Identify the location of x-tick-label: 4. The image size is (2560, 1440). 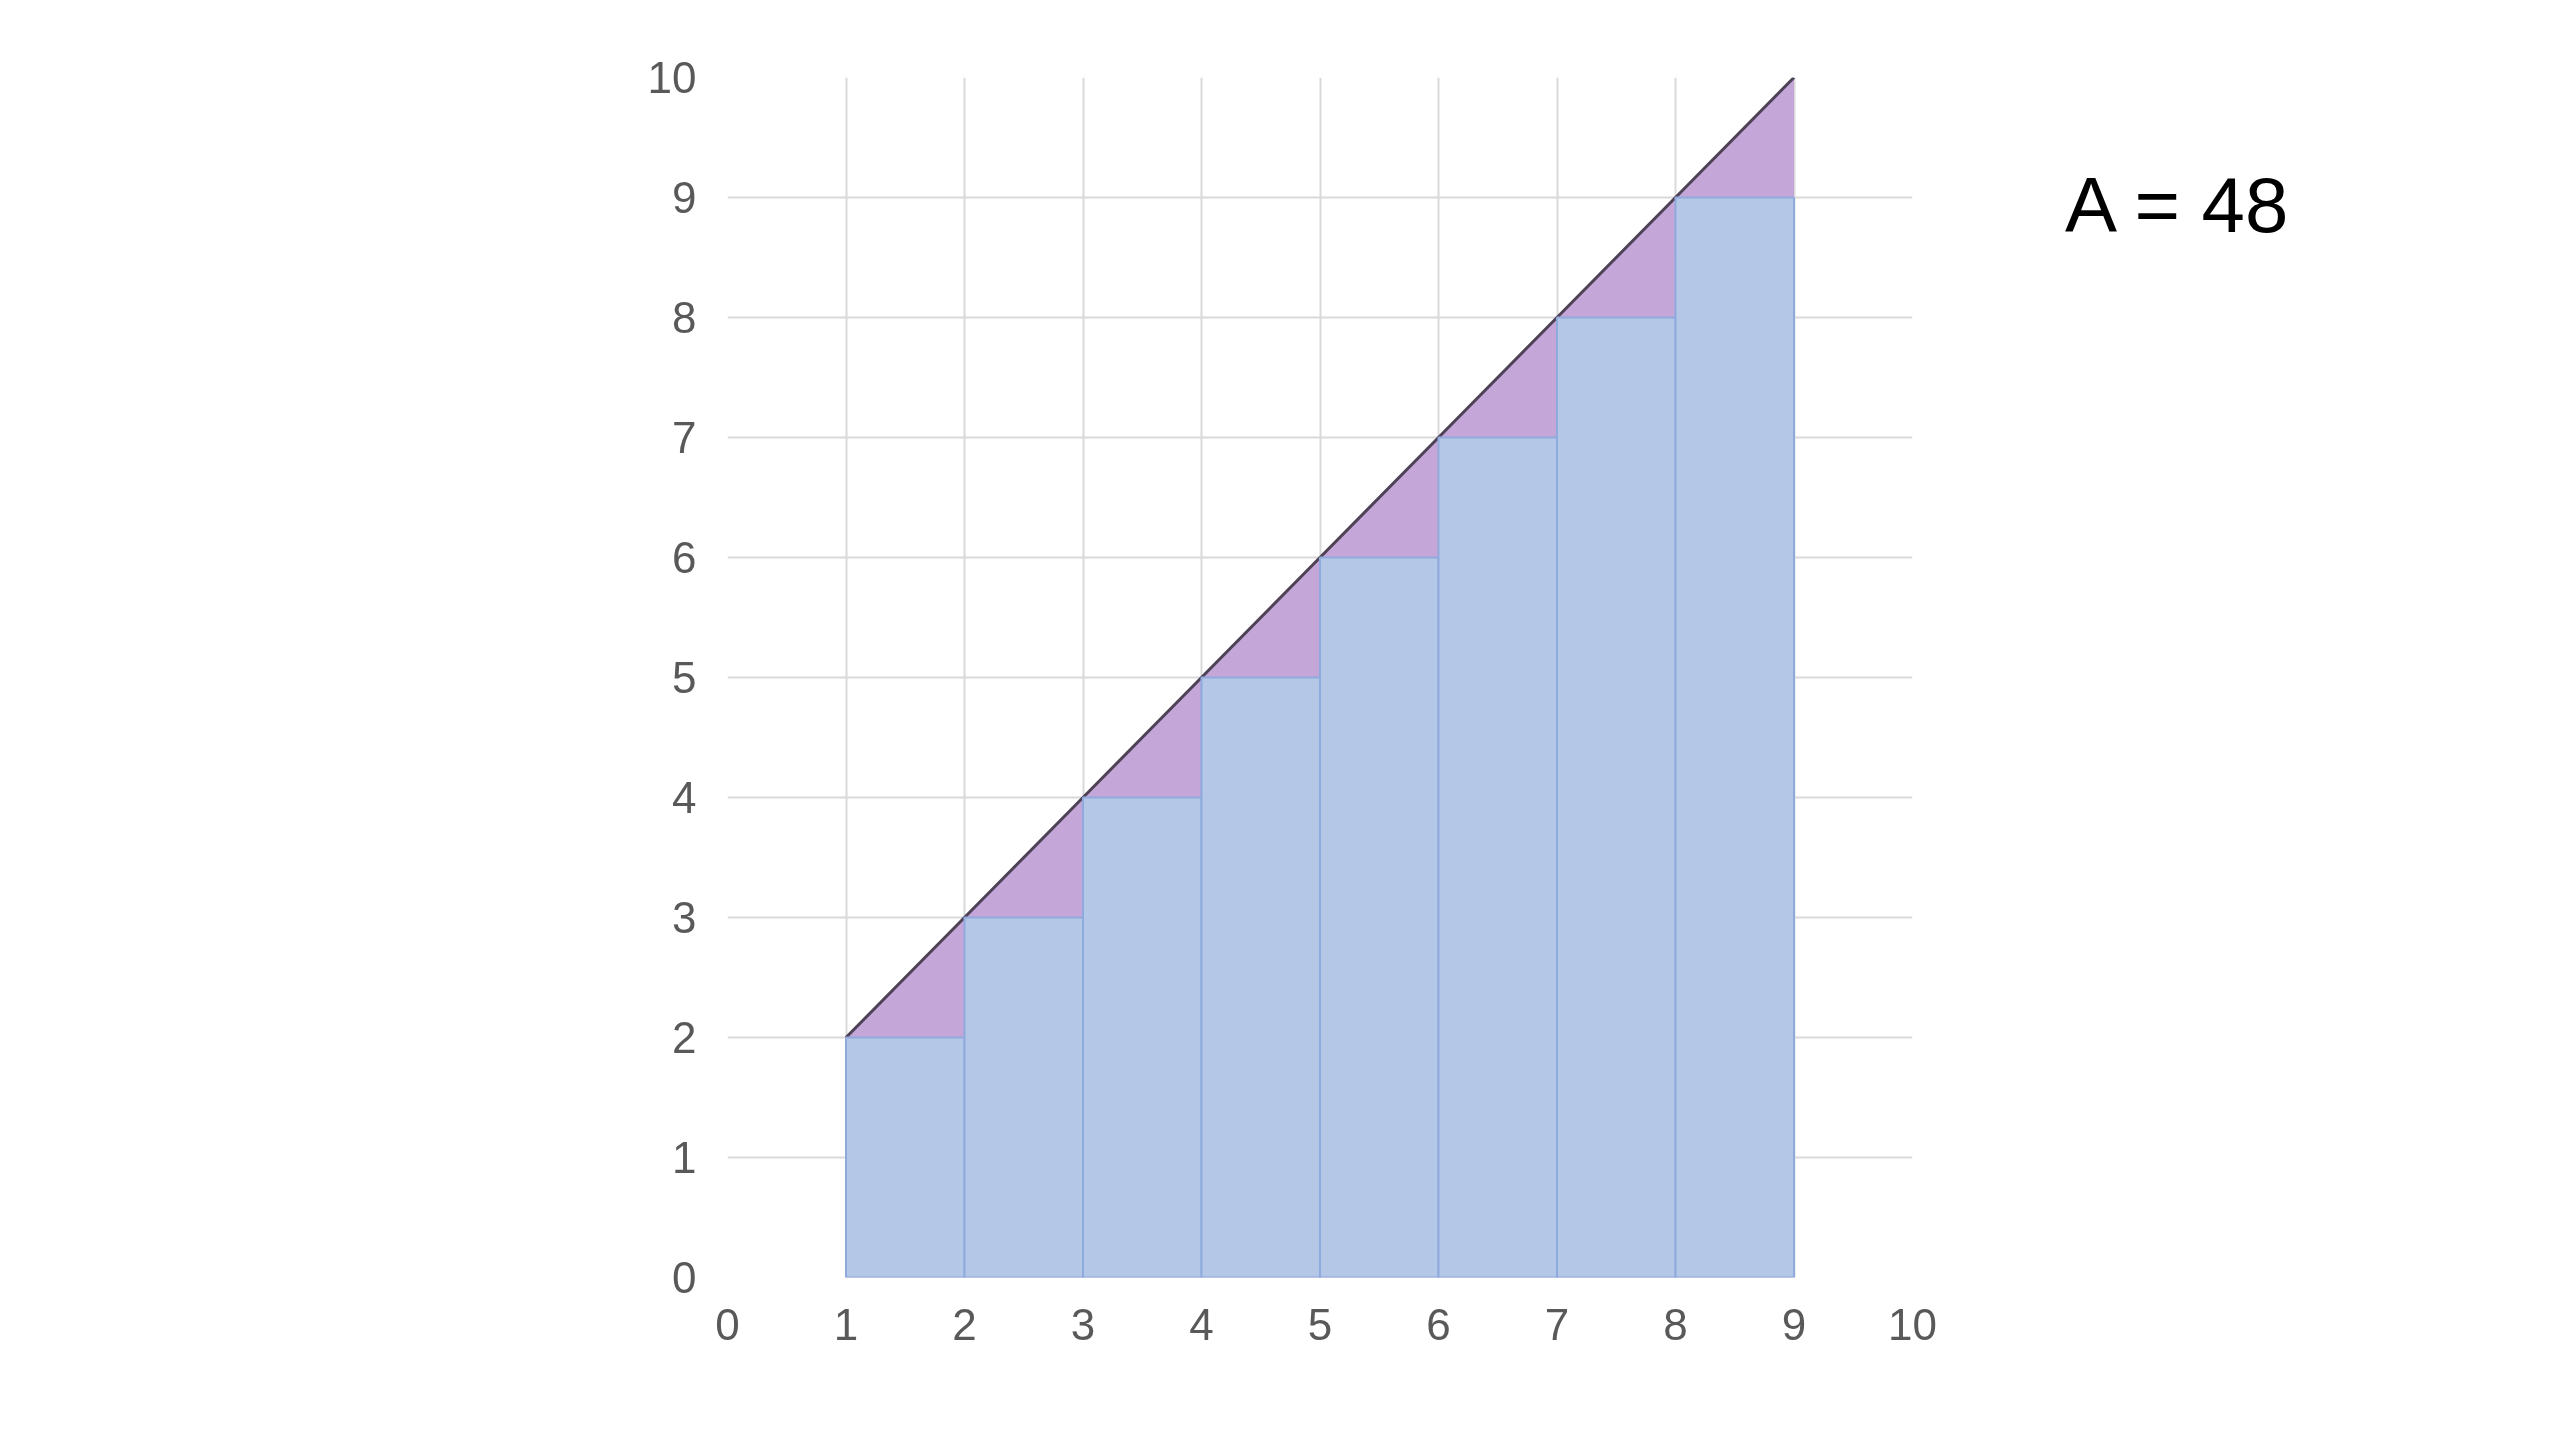
(1201, 1324).